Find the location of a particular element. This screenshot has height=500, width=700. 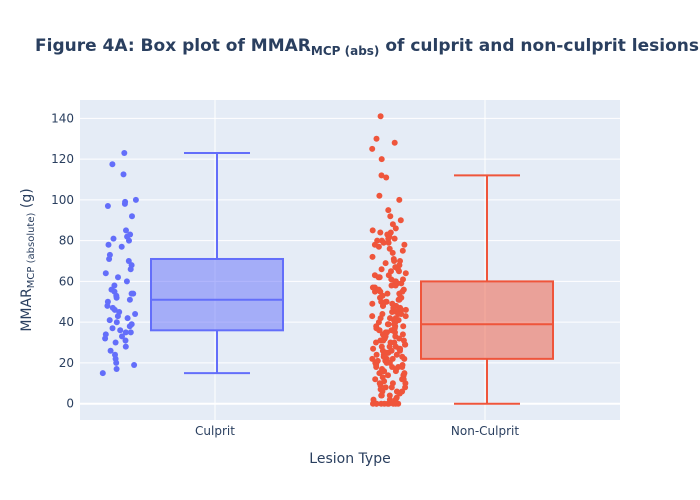

y-tick-label: 20 is located at coordinates (66, 363).